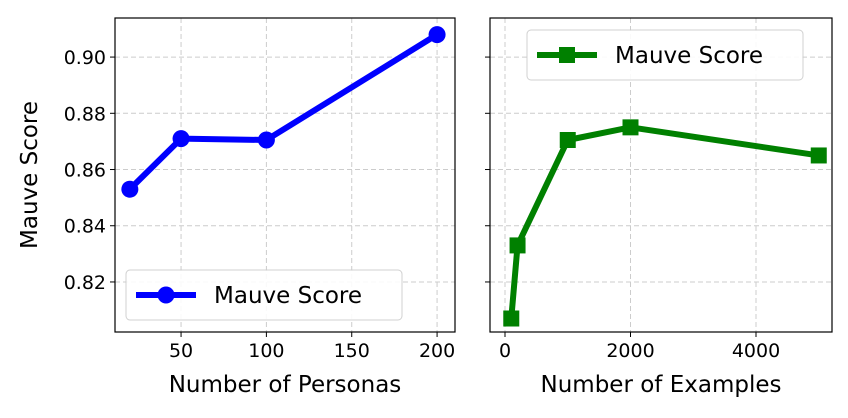 Image resolution: width=848 pixels, height=418 pixels. What do you see at coordinates (30, 175) in the screenshot?
I see `y-axis-label: Mauve Score` at bounding box center [30, 175].